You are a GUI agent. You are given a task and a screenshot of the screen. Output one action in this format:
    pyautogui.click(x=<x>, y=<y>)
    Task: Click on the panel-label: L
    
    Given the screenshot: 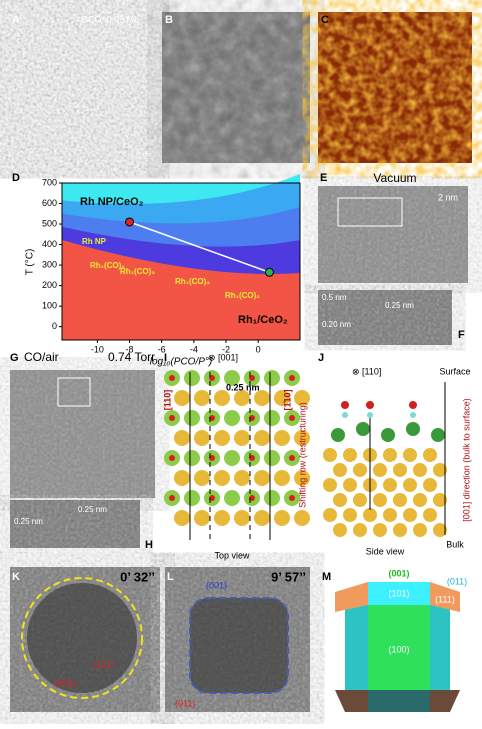 What is the action you would take?
    pyautogui.click(x=170, y=577)
    